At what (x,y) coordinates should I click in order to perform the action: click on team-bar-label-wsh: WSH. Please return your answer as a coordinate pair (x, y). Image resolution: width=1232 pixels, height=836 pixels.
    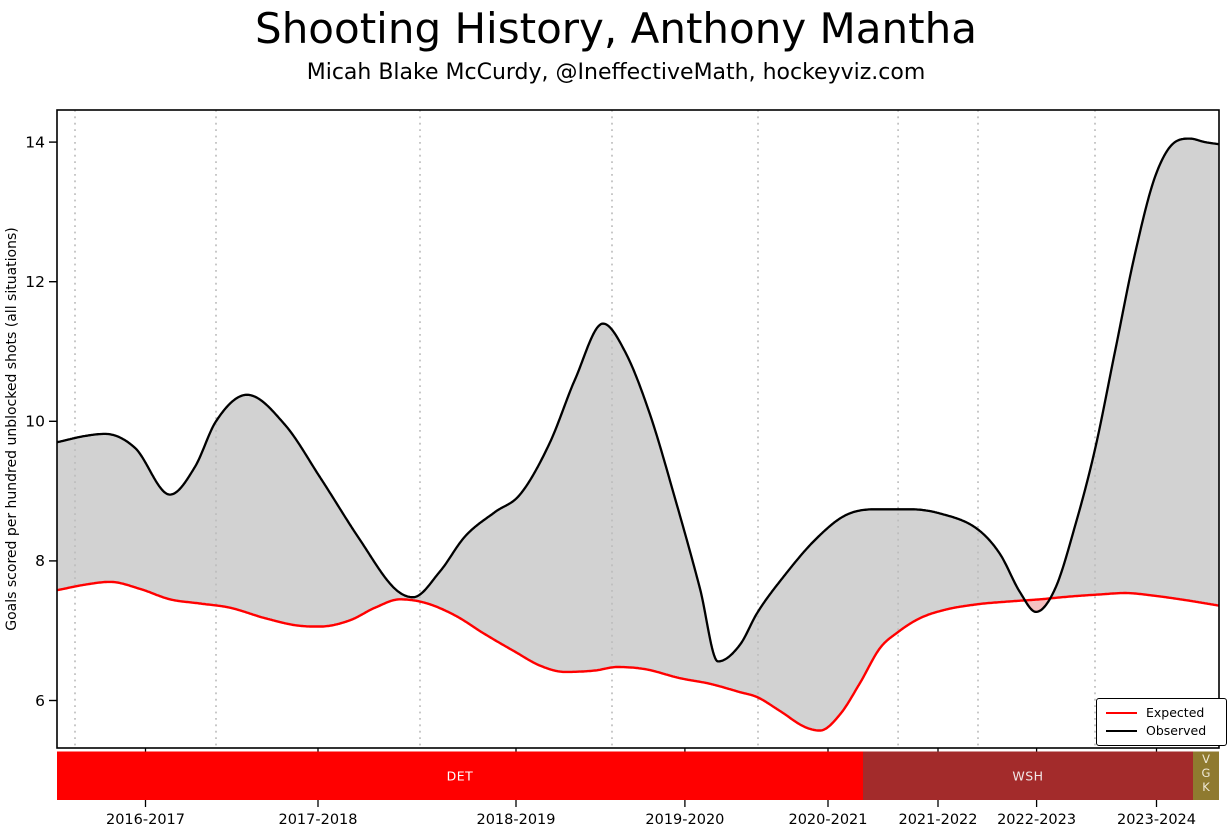
    Looking at the image, I should click on (1027, 776).